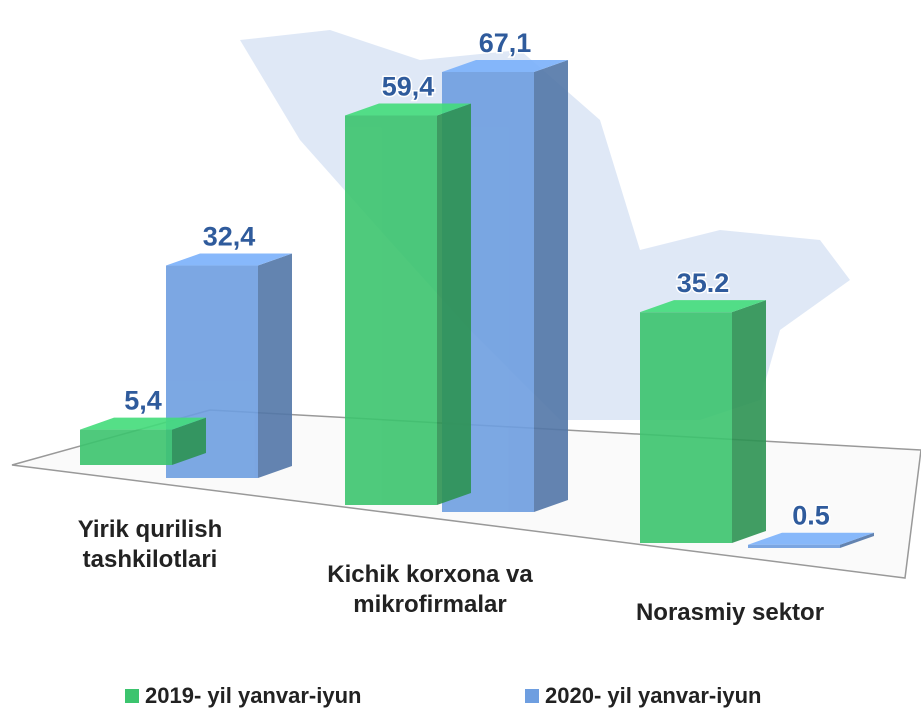  What do you see at coordinates (229, 237) in the screenshot?
I see `value-label: 32,4` at bounding box center [229, 237].